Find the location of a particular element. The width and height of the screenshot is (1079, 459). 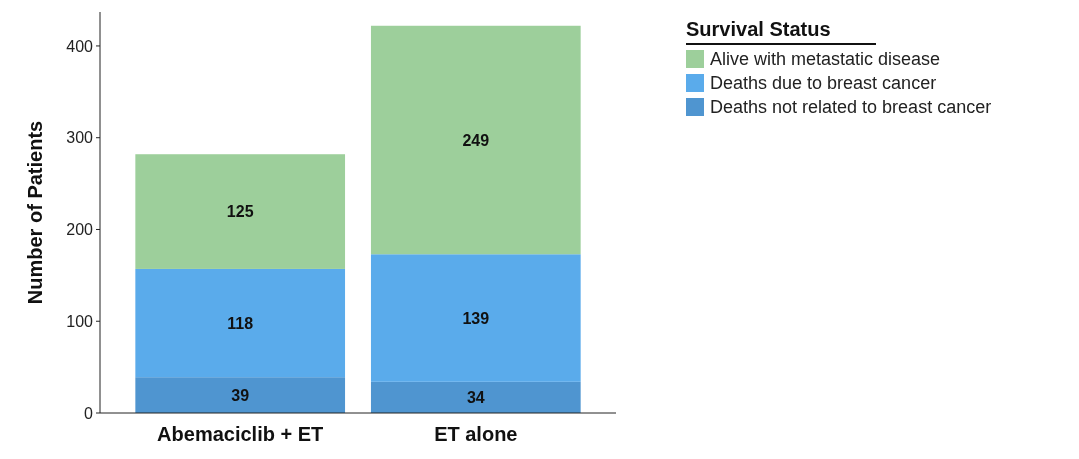

data-label: 125 is located at coordinates (240, 212).